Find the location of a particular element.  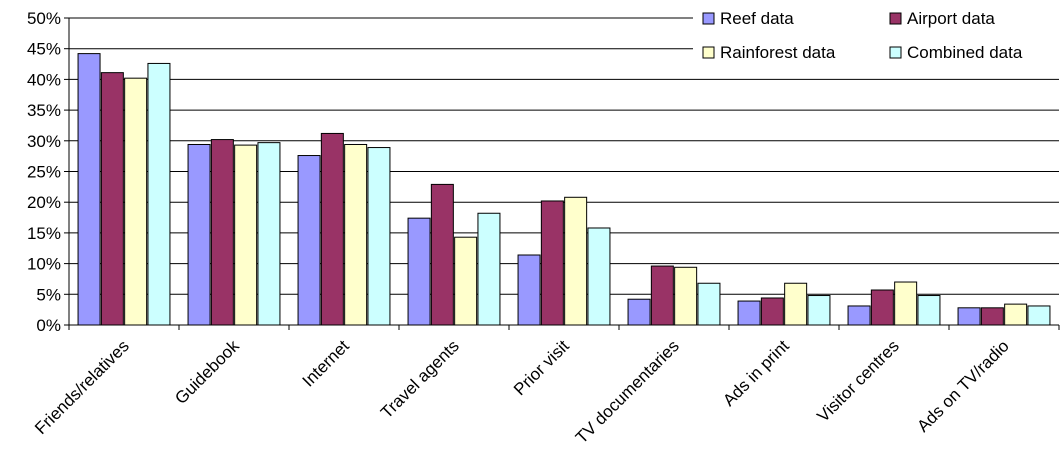

y-tick-label: 10% is located at coordinates (44, 264).